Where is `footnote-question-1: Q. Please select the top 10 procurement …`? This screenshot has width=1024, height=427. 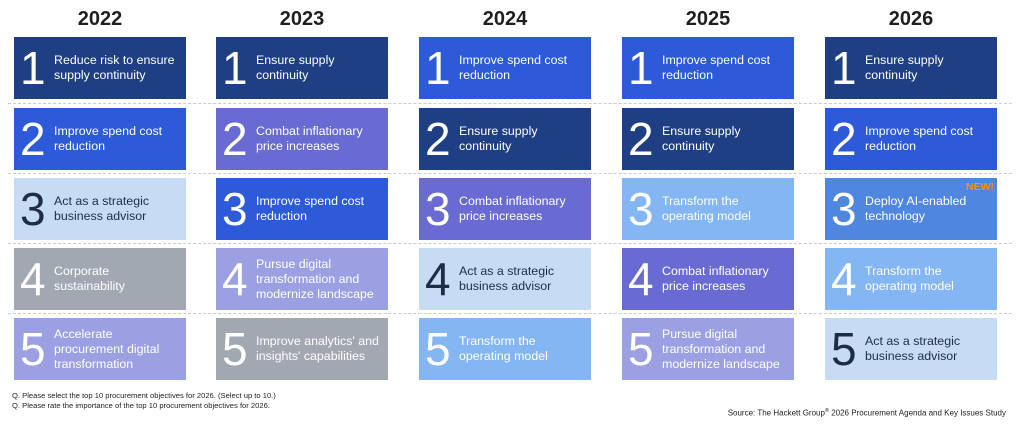 footnote-question-1: Q. Please select the top 10 procurement … is located at coordinates (144, 395).